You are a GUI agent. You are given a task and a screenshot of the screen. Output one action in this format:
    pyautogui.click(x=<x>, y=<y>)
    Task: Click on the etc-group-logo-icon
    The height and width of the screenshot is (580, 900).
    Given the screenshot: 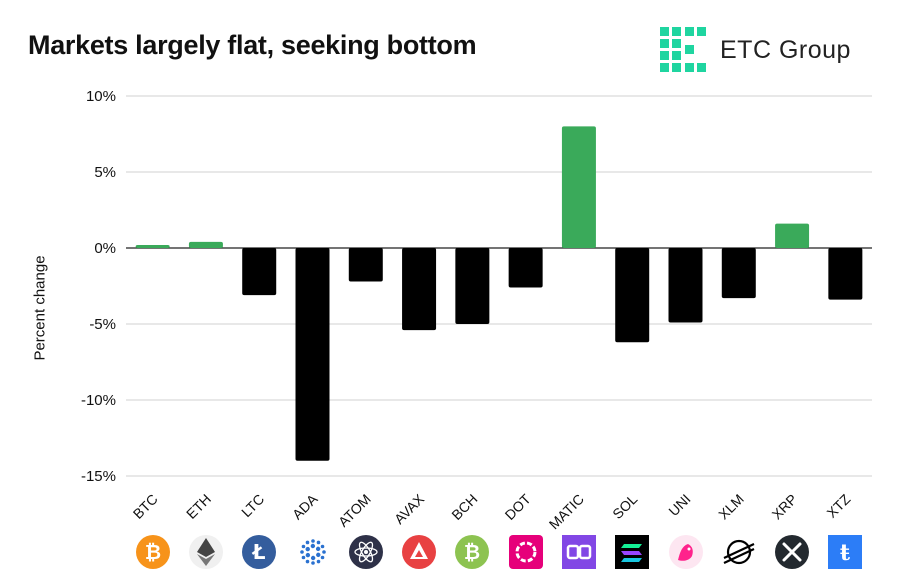 What is the action you would take?
    pyautogui.click(x=683, y=49)
    